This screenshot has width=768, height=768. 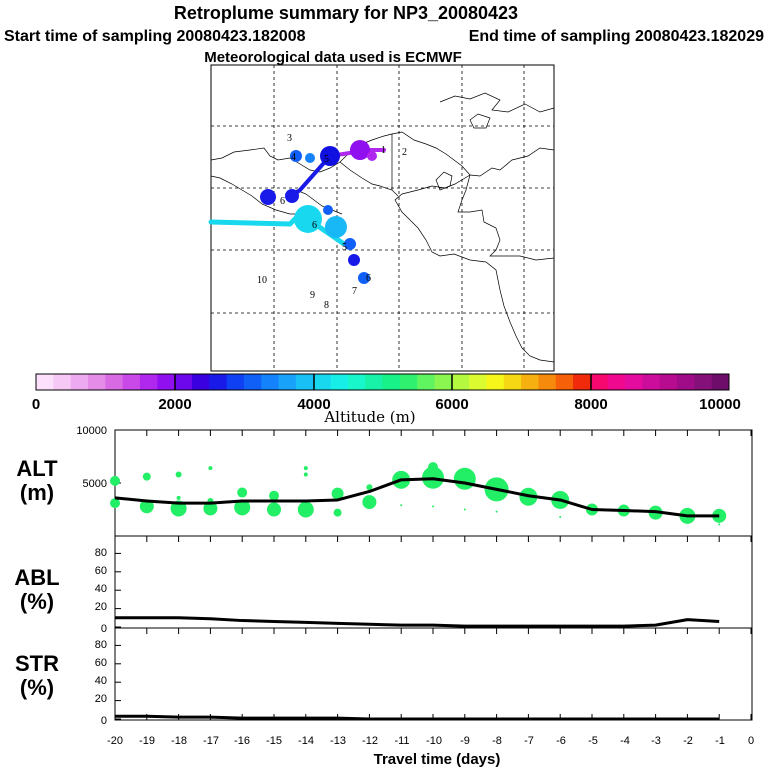 I want to click on plume-markers, so click(x=318, y=212).